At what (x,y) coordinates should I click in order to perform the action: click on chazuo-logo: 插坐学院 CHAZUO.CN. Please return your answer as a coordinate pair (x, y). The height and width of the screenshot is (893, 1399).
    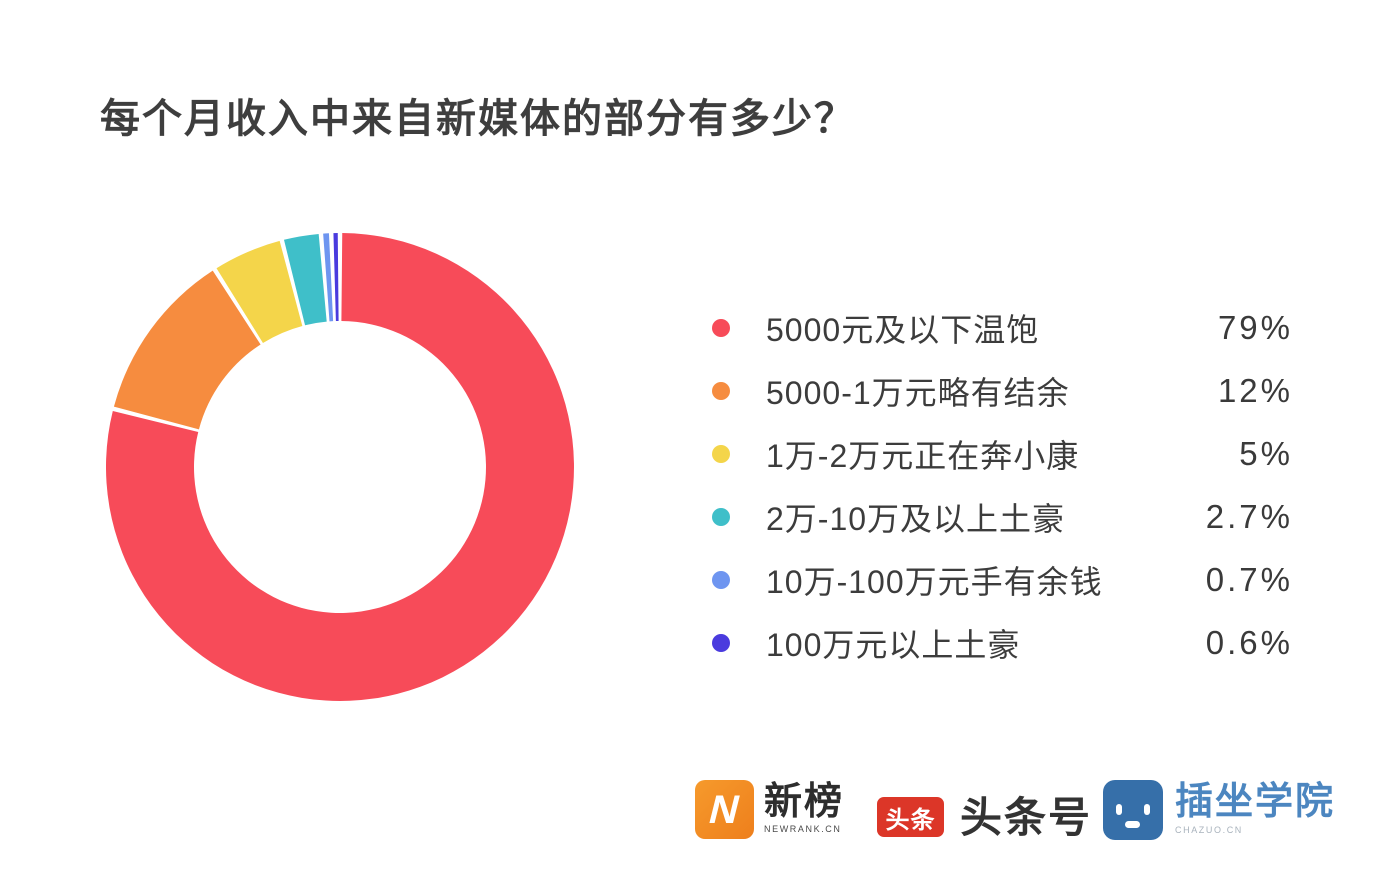
    Looking at the image, I should click on (1219, 809).